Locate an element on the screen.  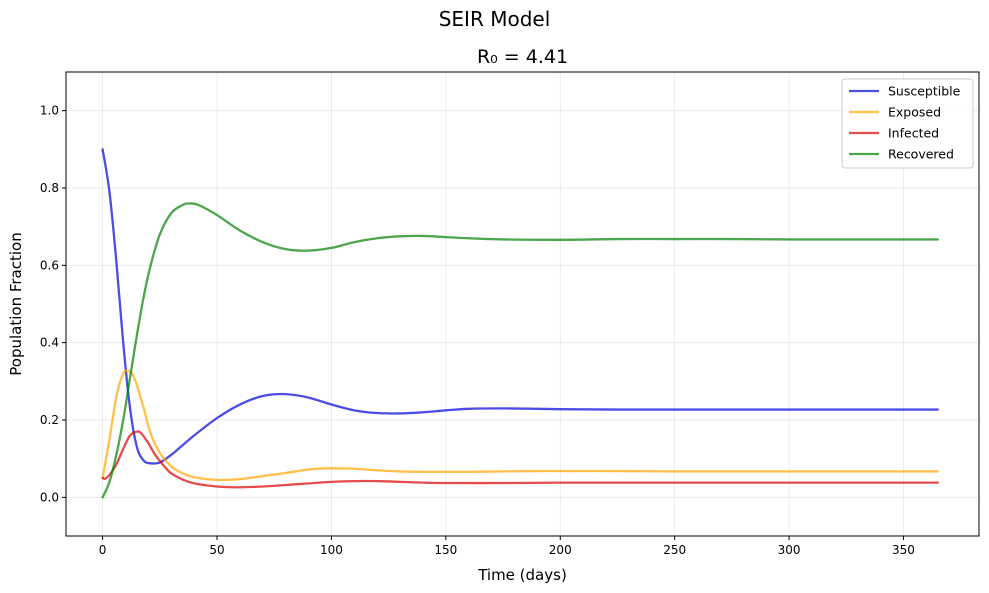
y-tick-label: 1.0 is located at coordinates (49, 111).